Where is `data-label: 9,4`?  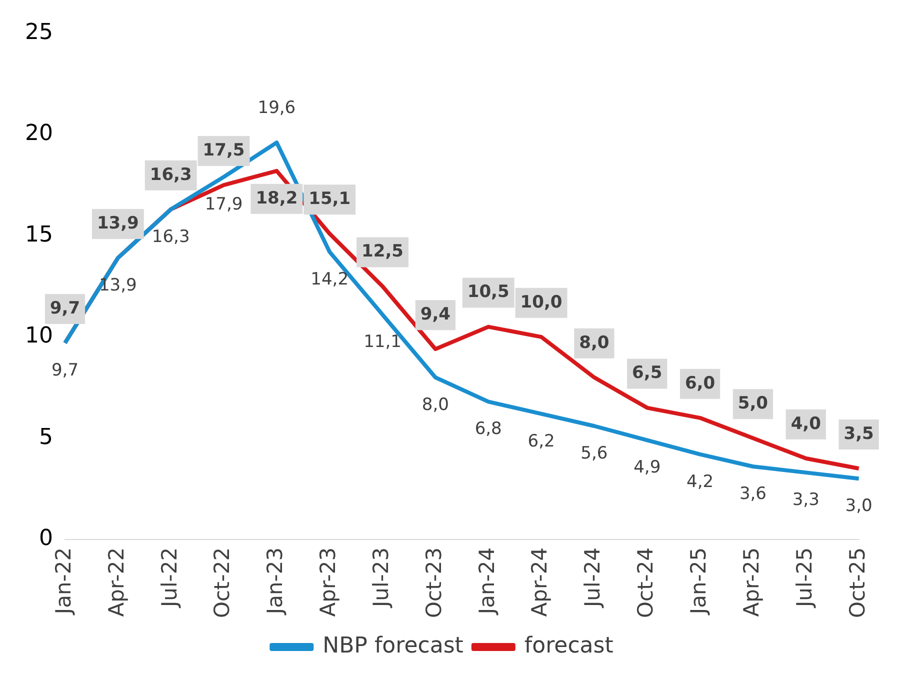
data-label: 9,4 is located at coordinates (435, 314).